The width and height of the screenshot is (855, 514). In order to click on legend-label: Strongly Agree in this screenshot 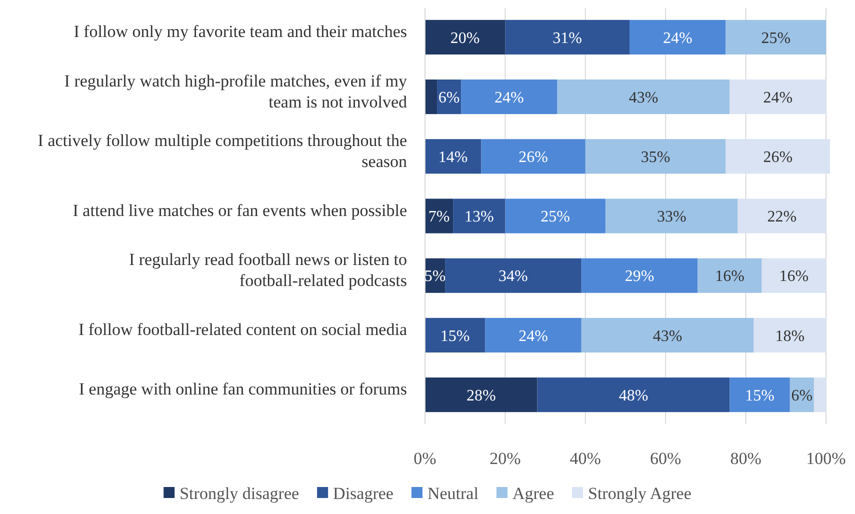, I will do `click(640, 493)`.